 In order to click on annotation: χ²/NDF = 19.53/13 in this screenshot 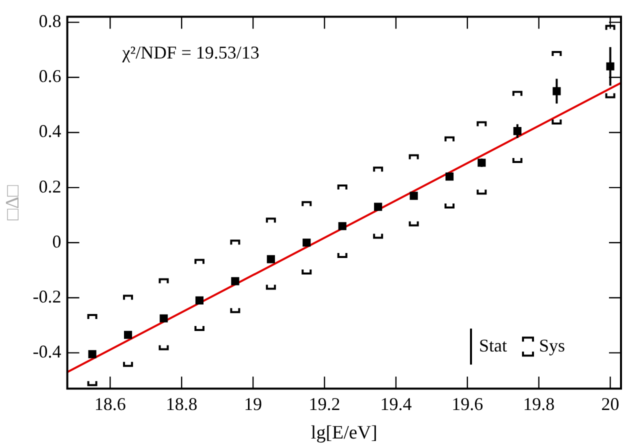, I will do `click(190, 52)`.